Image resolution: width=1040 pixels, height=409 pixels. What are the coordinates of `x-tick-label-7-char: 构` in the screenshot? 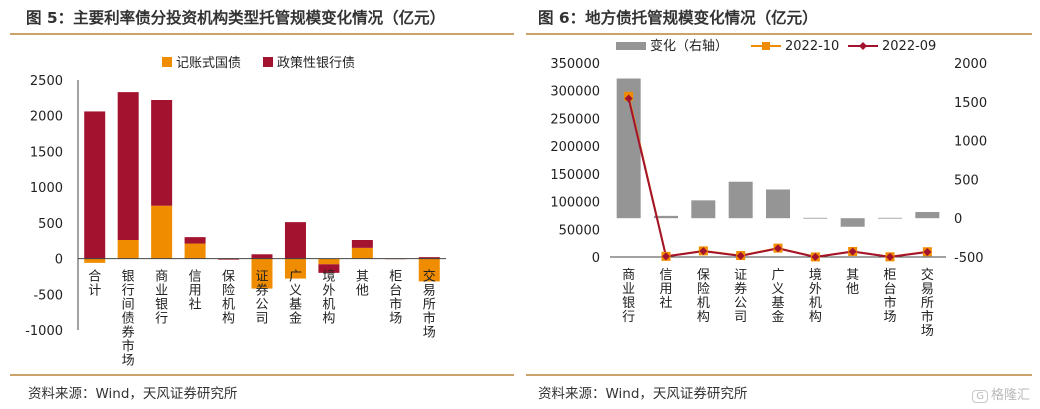 It's located at (328, 319).